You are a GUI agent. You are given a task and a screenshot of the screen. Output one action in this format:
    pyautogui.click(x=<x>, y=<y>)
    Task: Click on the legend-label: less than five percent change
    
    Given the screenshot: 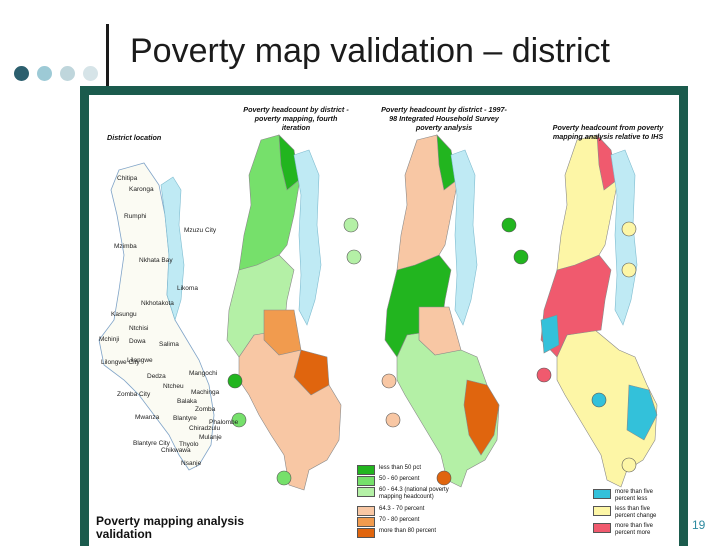 What is the action you would take?
    pyautogui.click(x=636, y=512)
    